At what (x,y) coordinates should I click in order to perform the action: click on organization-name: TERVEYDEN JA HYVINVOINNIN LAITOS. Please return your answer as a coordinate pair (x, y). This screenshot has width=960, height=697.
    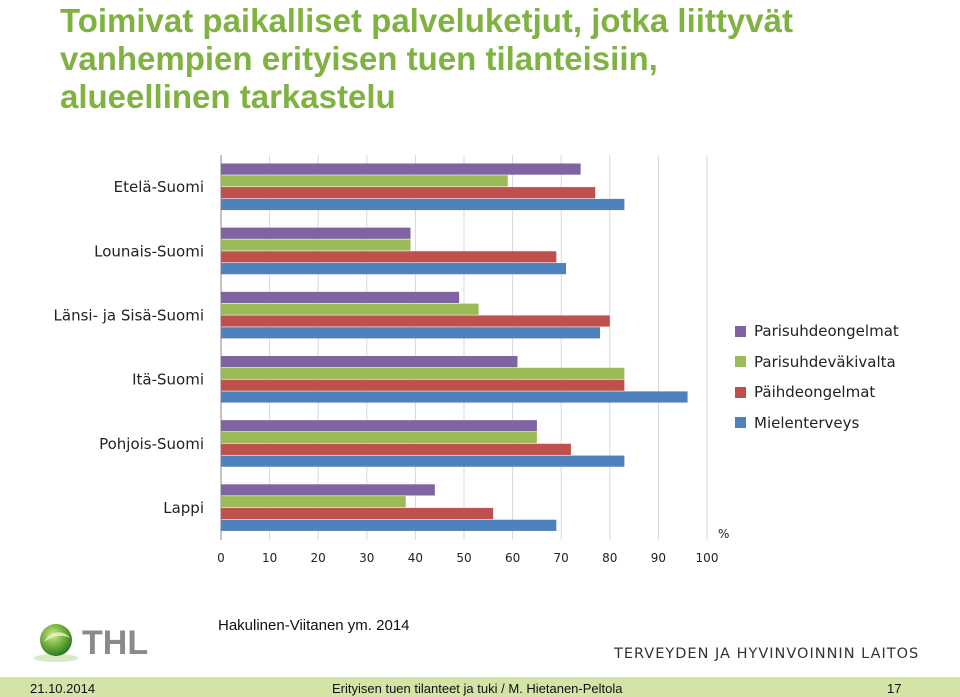
    Looking at the image, I should click on (767, 654).